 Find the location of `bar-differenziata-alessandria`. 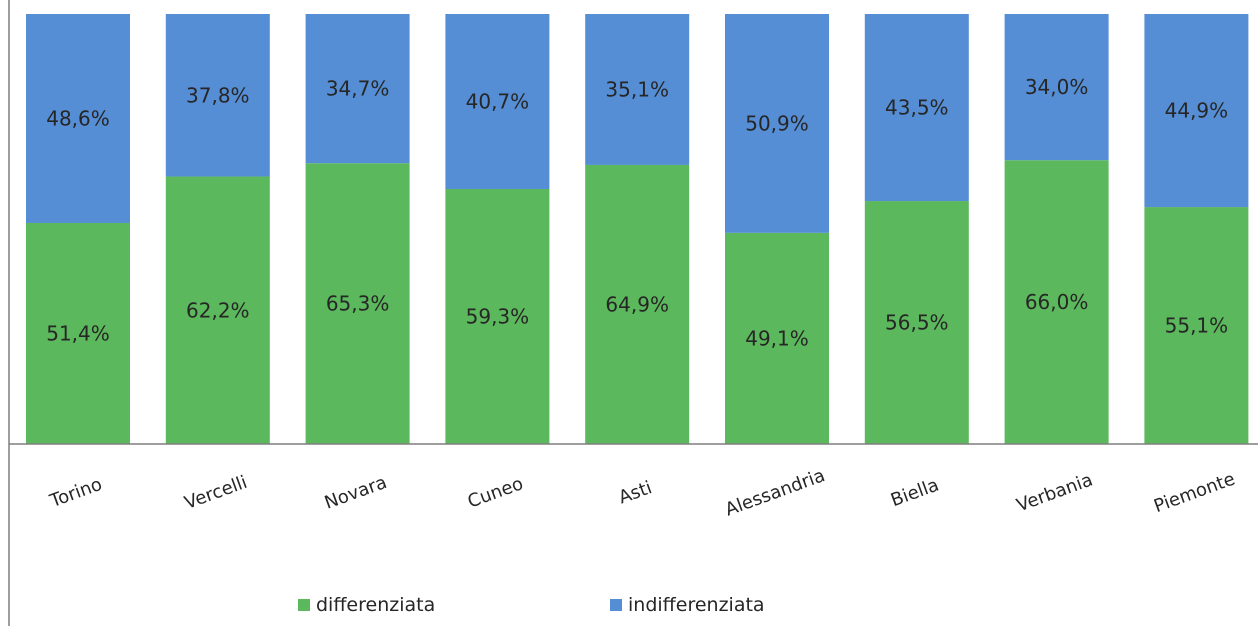

bar-differenziata-alessandria is located at coordinates (777, 338).